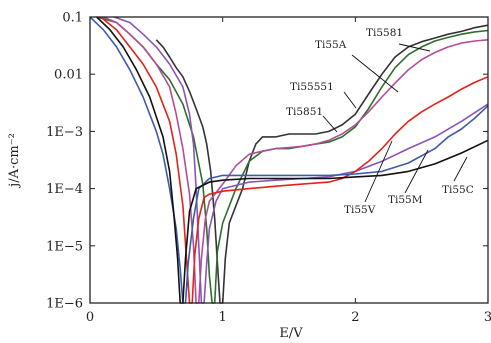 This screenshot has height=343, width=491. Describe the element at coordinates (14, 161) in the screenshot. I see `y-axis-label: j/A·cm⁻²` at that location.